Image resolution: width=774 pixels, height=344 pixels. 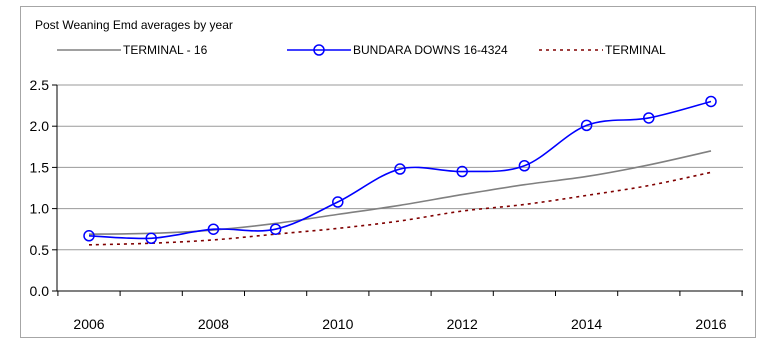 I want to click on y-tick-label: 2.0, so click(x=40, y=126).